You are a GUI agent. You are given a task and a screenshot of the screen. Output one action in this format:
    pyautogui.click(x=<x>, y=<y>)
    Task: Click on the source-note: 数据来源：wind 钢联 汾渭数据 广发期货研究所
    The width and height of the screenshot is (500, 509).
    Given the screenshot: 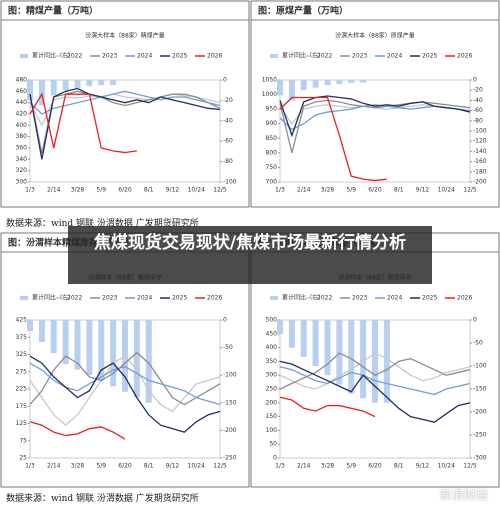 What is the action you would take?
    pyautogui.click(x=102, y=499)
    